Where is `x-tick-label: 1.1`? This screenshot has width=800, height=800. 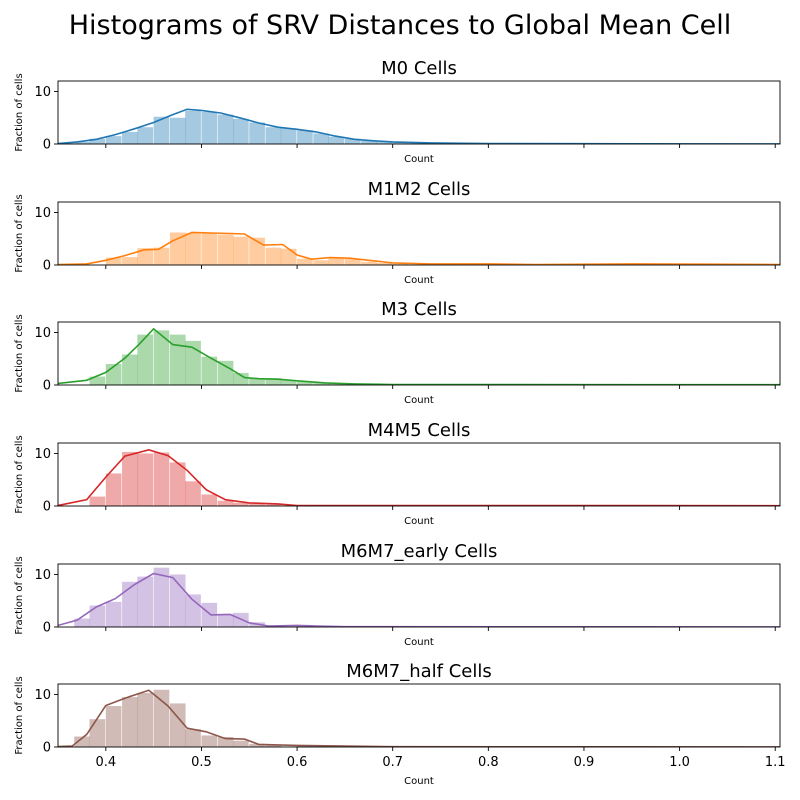 x-tick-label: 1.1 is located at coordinates (775, 762).